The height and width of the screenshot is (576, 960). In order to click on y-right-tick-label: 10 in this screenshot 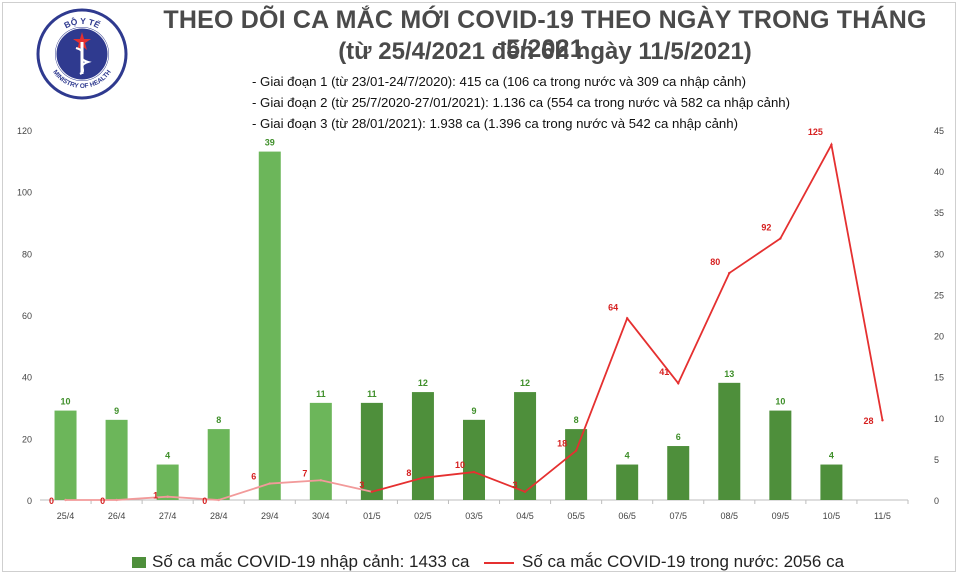, I will do `click(939, 419)`.